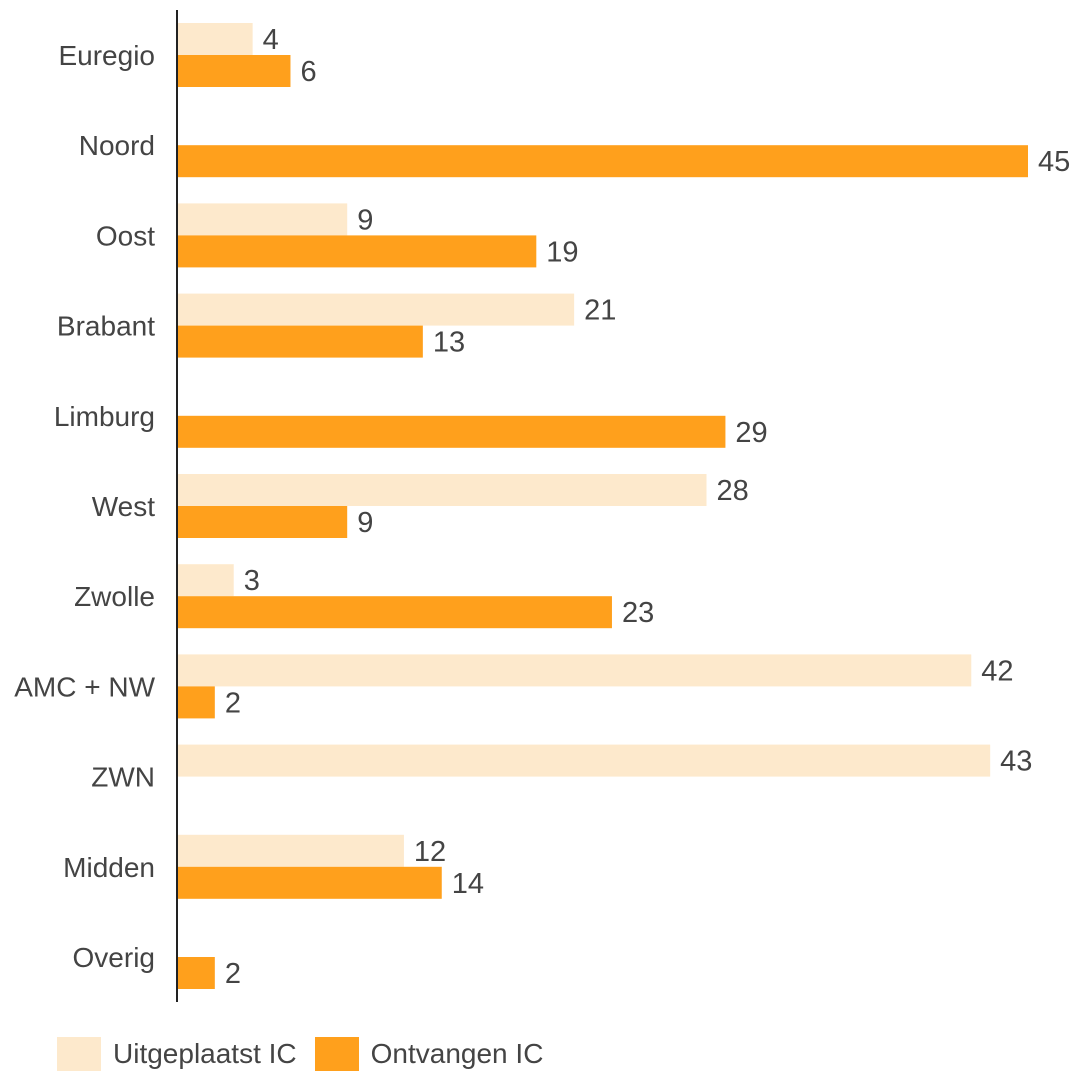 This screenshot has height=1076, width=1079. What do you see at coordinates (233, 703) in the screenshot?
I see `value-label-amc-nw-ontvangen: 2` at bounding box center [233, 703].